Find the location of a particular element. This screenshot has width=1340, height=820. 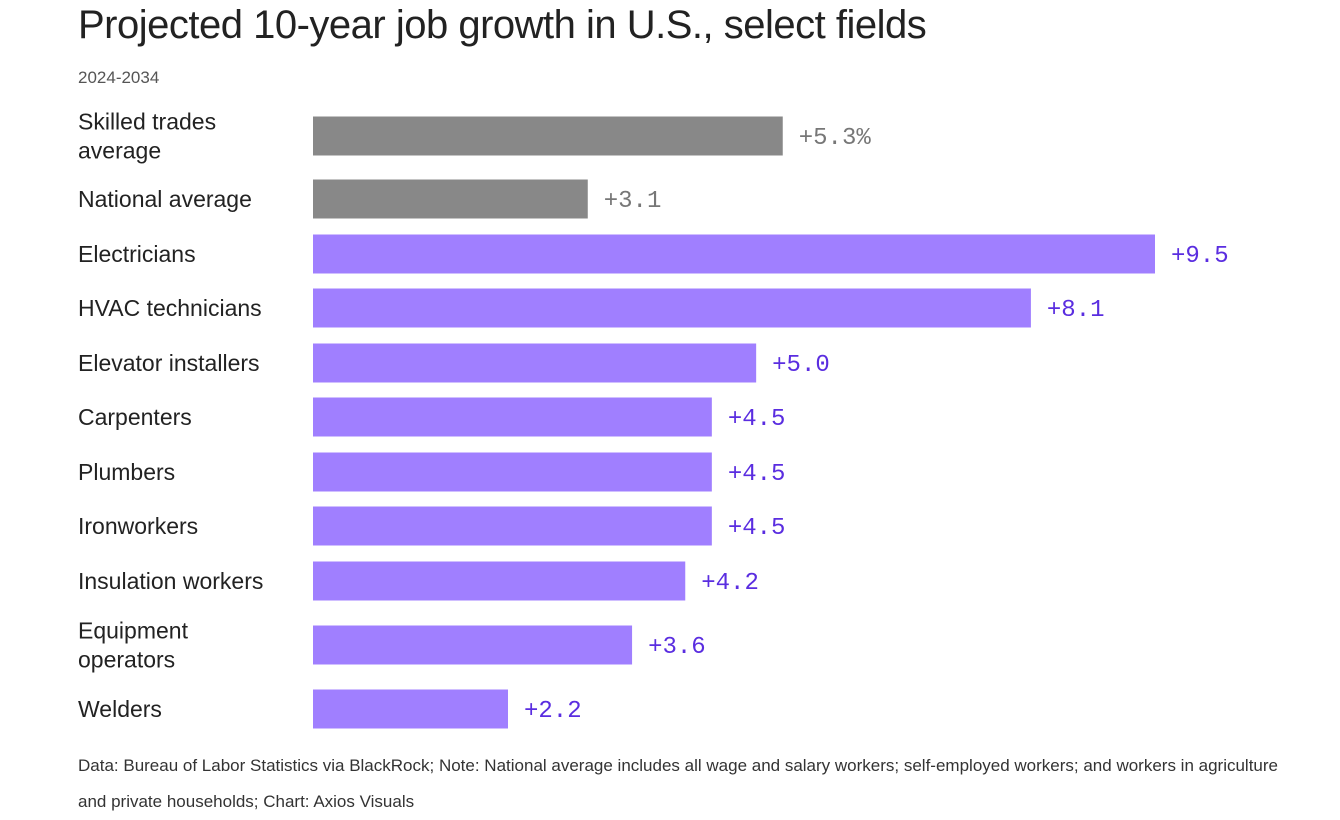

category-label-line: Electricians is located at coordinates (137, 254).